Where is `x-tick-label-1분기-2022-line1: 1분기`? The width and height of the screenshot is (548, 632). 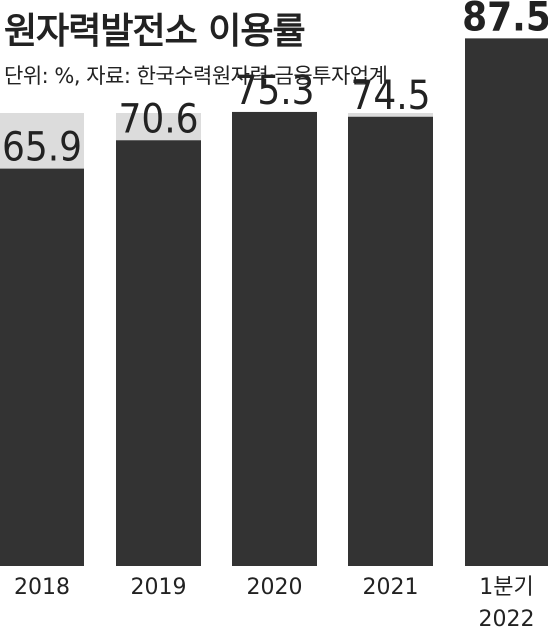 x-tick-label-1분기-2022-line1: 1분기 is located at coordinates (506, 587).